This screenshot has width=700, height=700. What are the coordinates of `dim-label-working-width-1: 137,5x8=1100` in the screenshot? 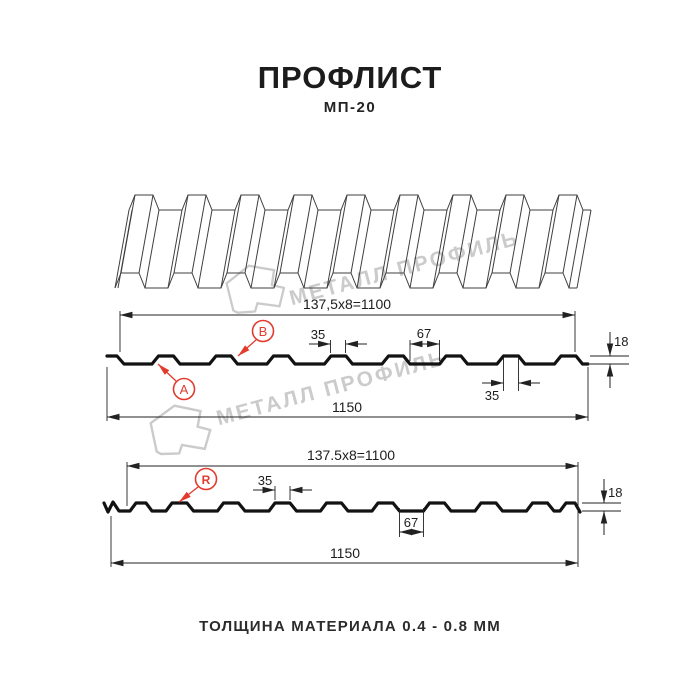 It's located at (347, 304).